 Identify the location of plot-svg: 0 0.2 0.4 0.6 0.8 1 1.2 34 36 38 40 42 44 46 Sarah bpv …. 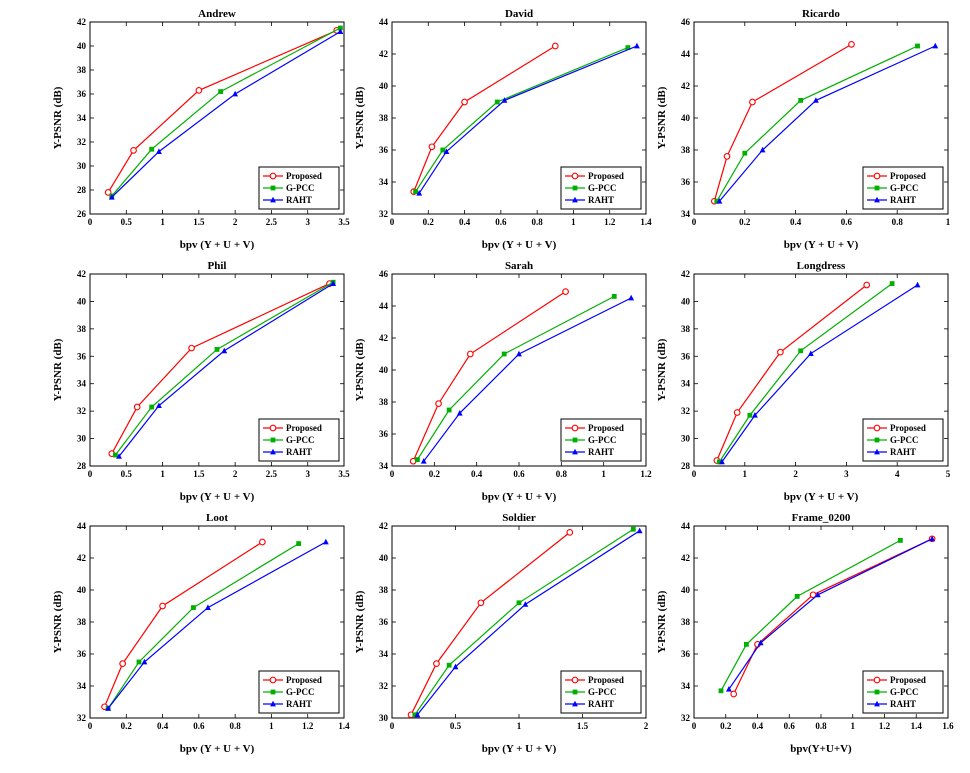
(503, 381).